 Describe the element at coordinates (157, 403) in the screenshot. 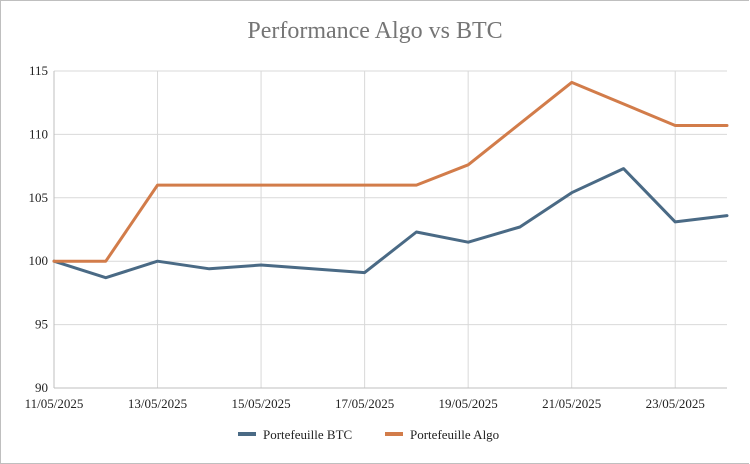

I see `x-tick-label: 13/05/2025` at that location.